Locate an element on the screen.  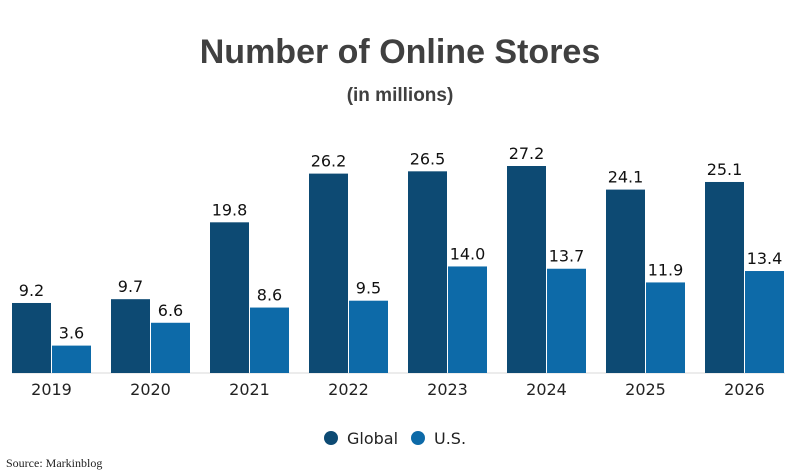
data-label-global-2026: 25.1 is located at coordinates (725, 169).